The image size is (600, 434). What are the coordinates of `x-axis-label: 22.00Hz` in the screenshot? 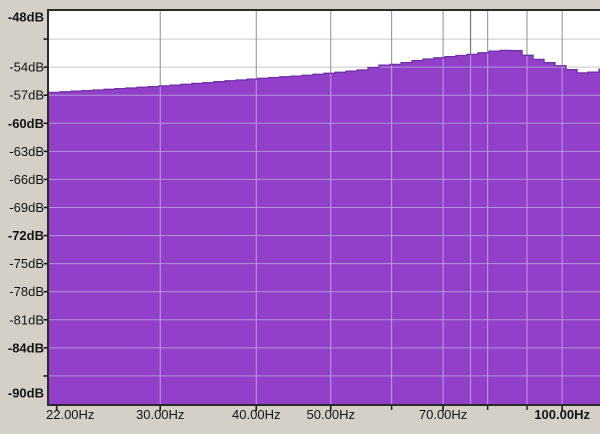 It's located at (70, 414).